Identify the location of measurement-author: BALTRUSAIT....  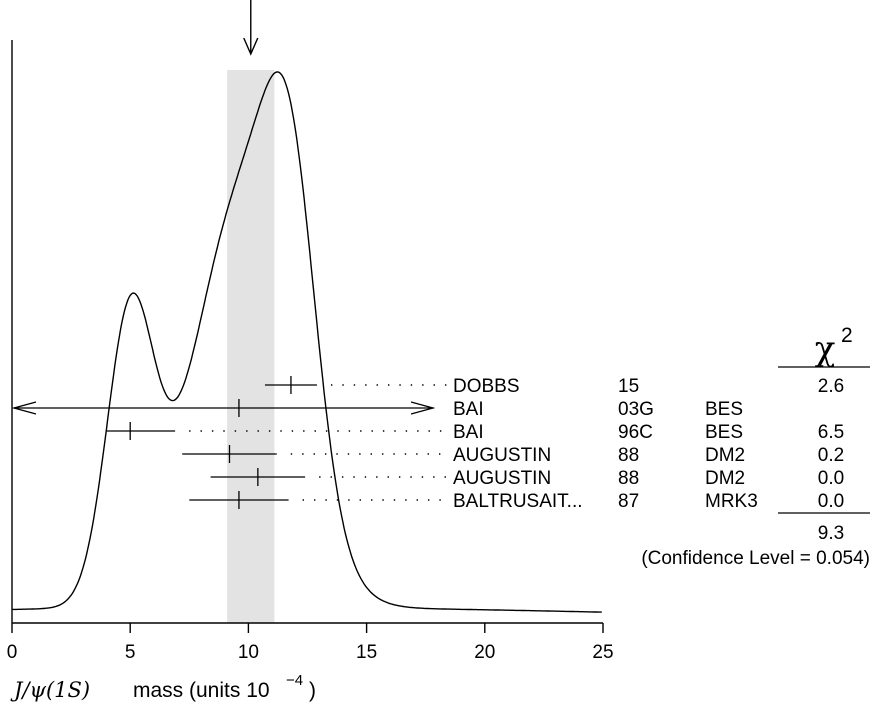
(518, 501).